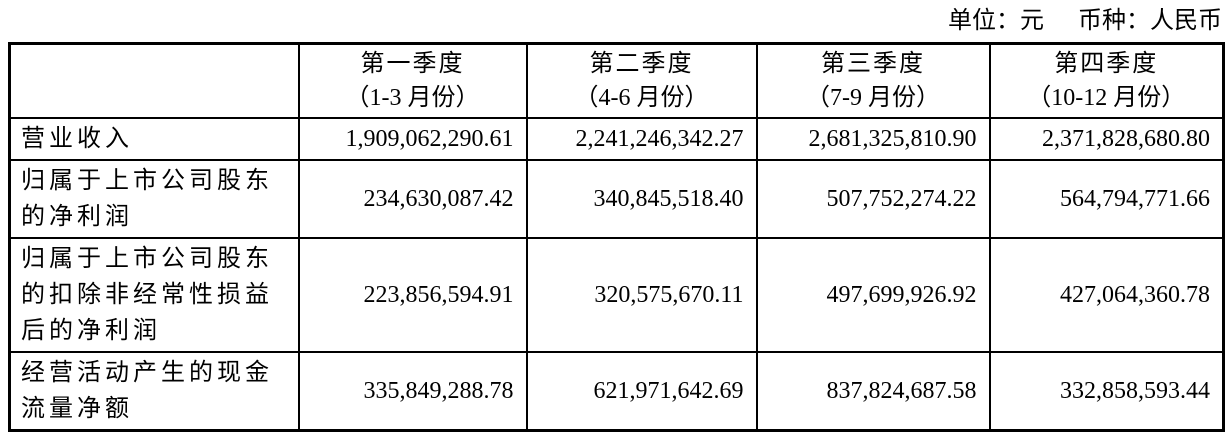  Describe the element at coordinates (1106, 391) in the screenshot. I see `cell-operating-cash-flow-q4: 332,858,593.44` at that location.